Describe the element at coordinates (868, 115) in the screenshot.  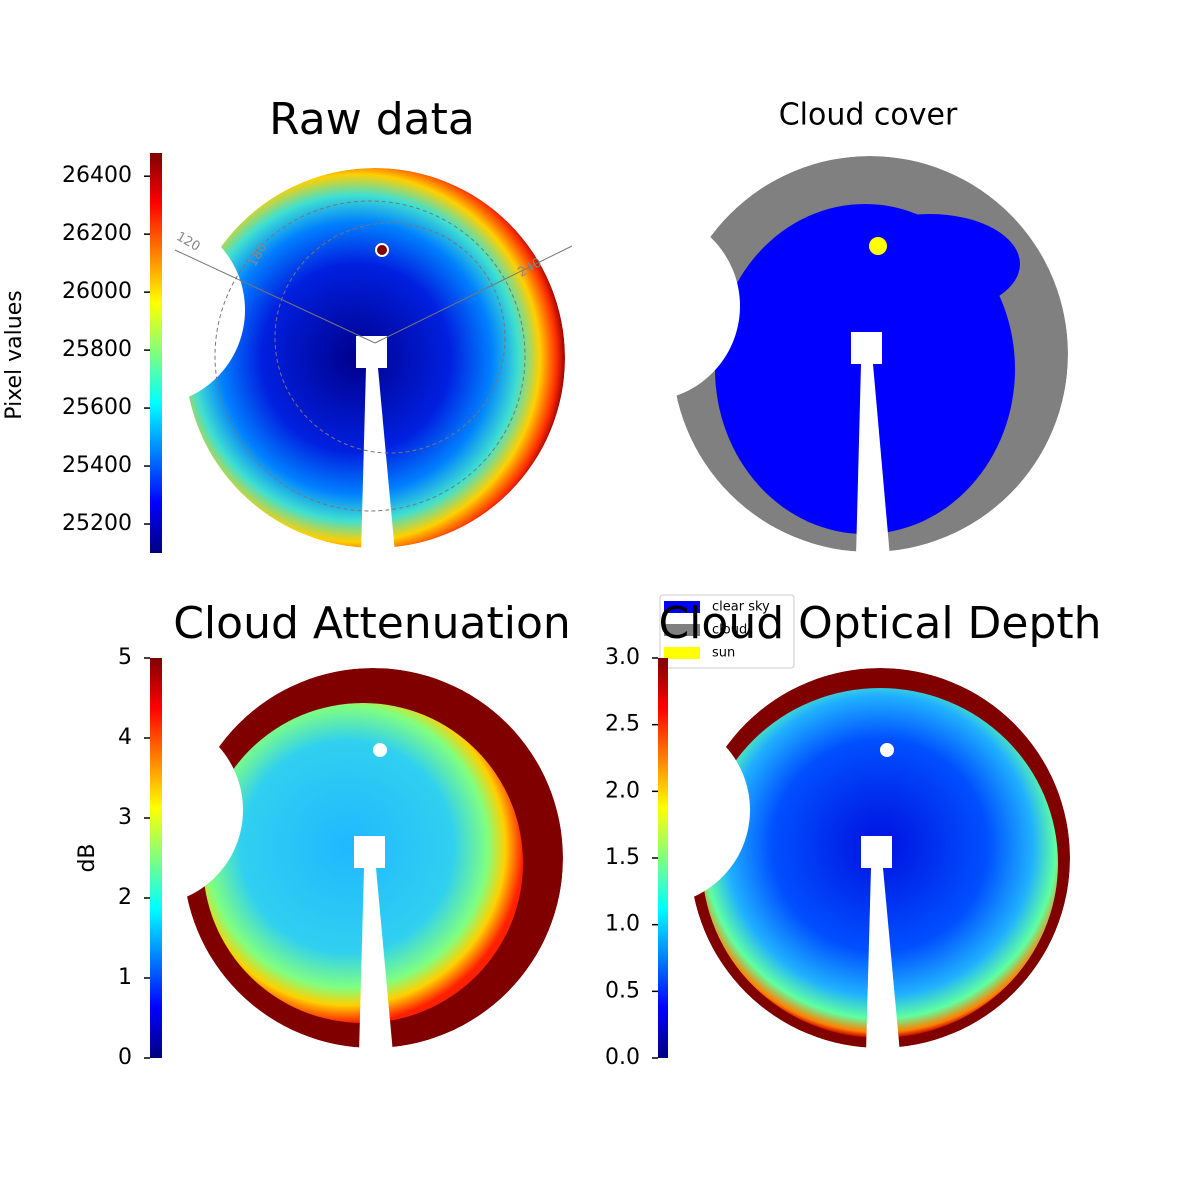
I see `panel-title: Cloud cover` at that location.